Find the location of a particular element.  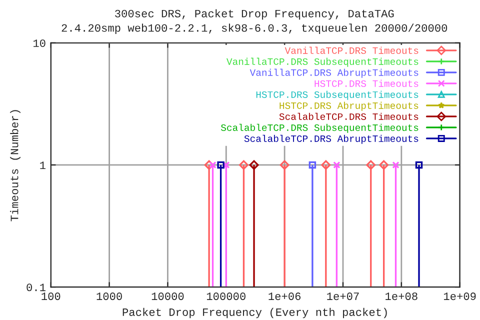

x-tick-label: 100000 is located at coordinates (226, 296).